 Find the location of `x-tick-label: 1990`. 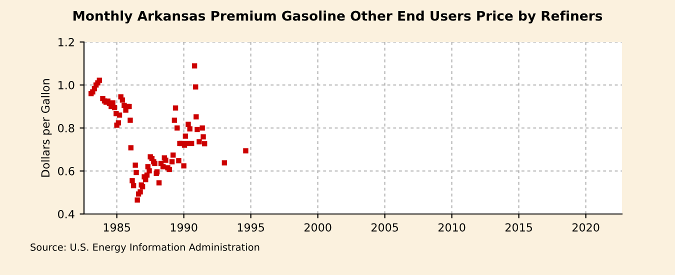

x-tick-label: 1990 is located at coordinates (184, 227).